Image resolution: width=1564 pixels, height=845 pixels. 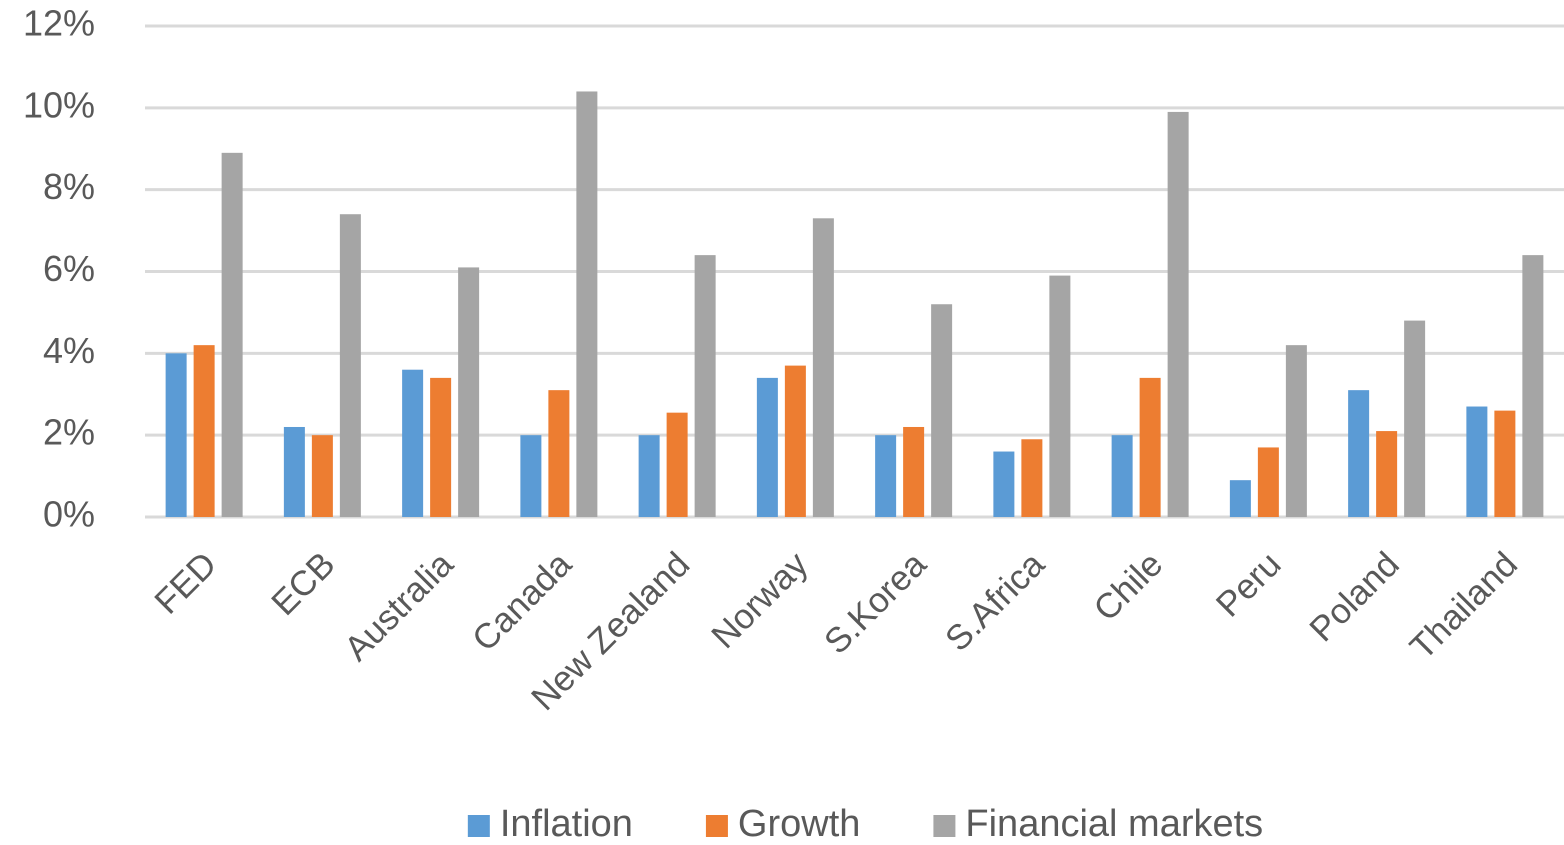 I want to click on y-tick-label: 0%, so click(x=69, y=514).